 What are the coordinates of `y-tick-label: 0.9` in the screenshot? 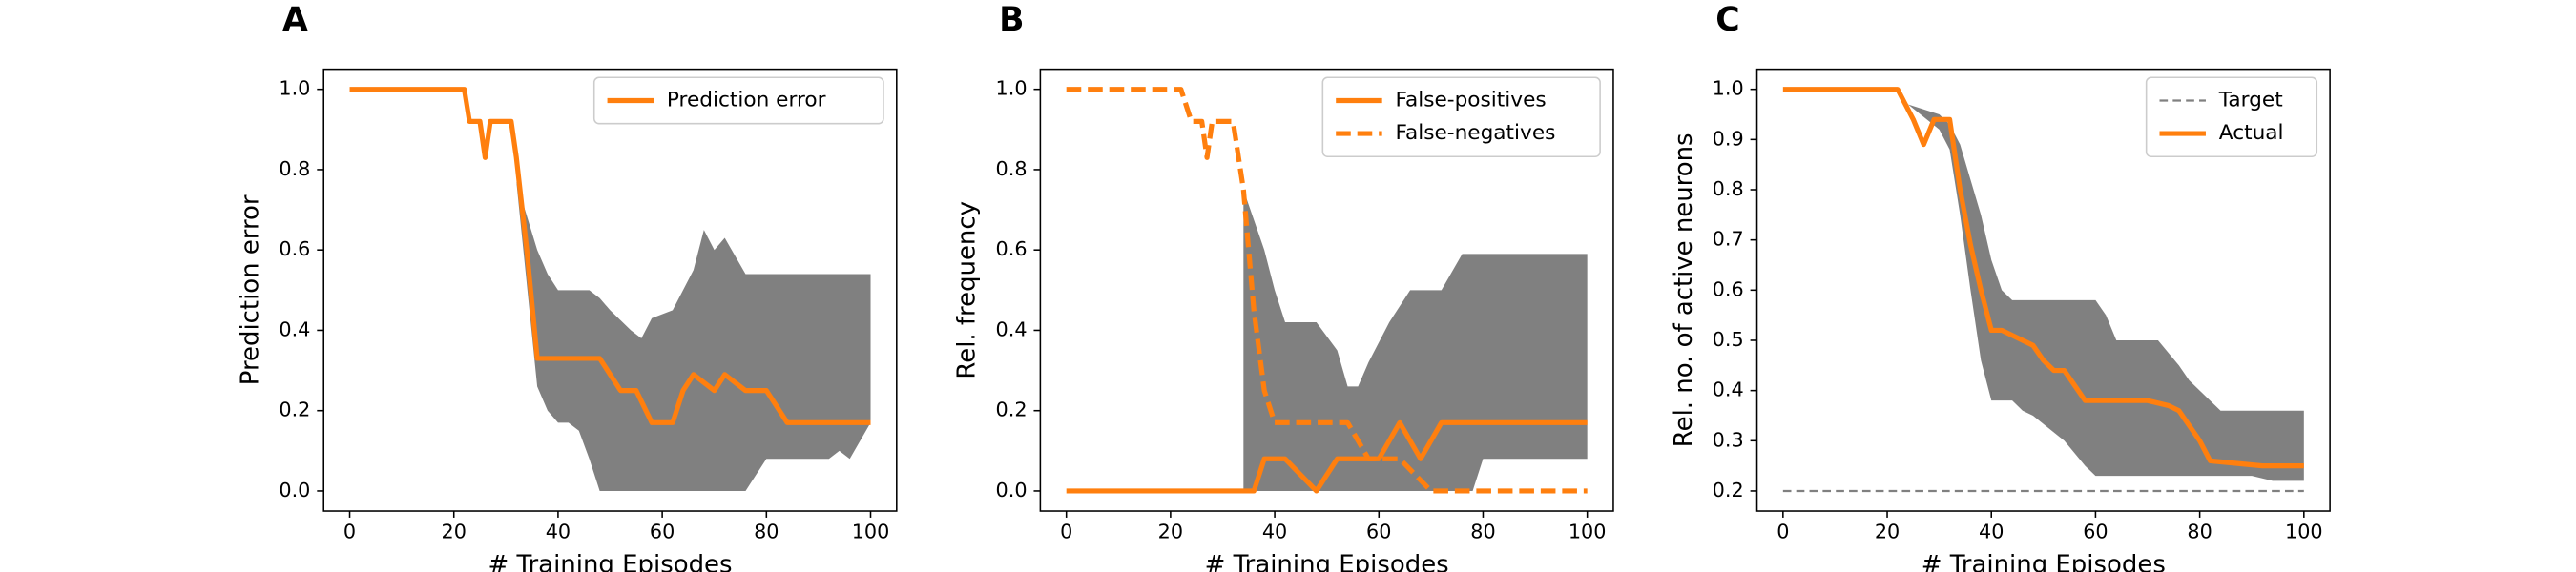 It's located at (1728, 139).